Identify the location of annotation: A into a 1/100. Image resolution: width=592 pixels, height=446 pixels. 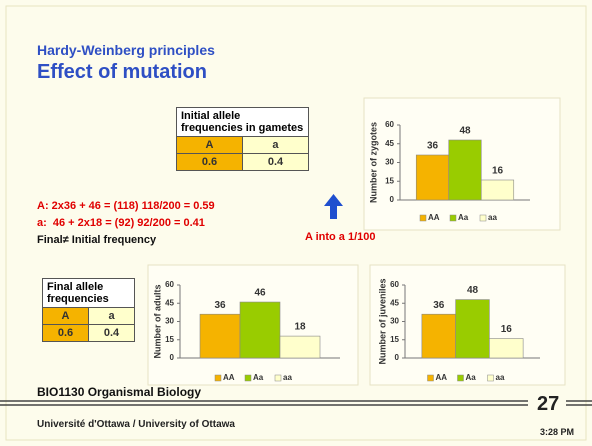
(340, 237).